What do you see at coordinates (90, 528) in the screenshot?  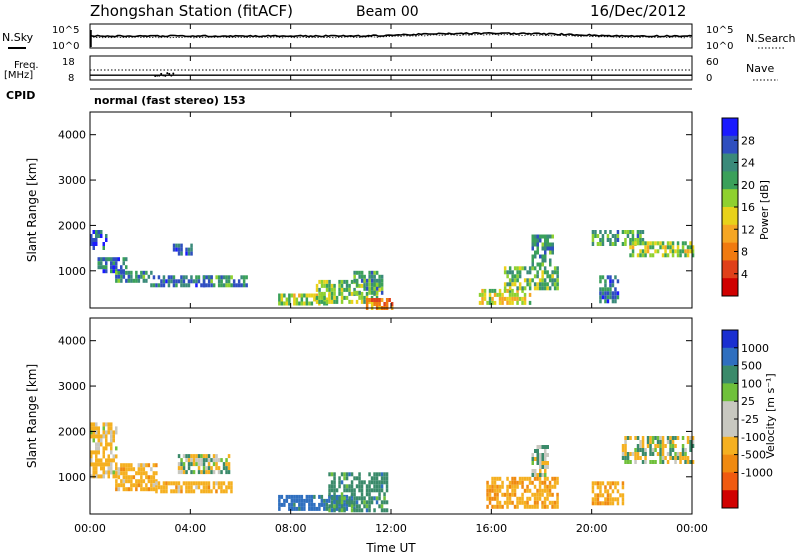 I see `x-tick-label: 00:00` at bounding box center [90, 528].